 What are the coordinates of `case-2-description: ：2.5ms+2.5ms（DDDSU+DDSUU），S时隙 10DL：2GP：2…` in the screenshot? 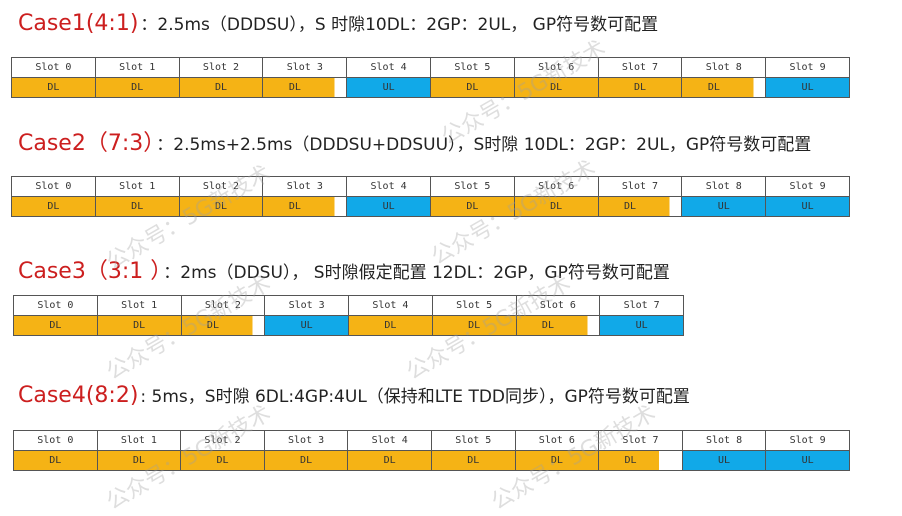 It's located at (484, 145).